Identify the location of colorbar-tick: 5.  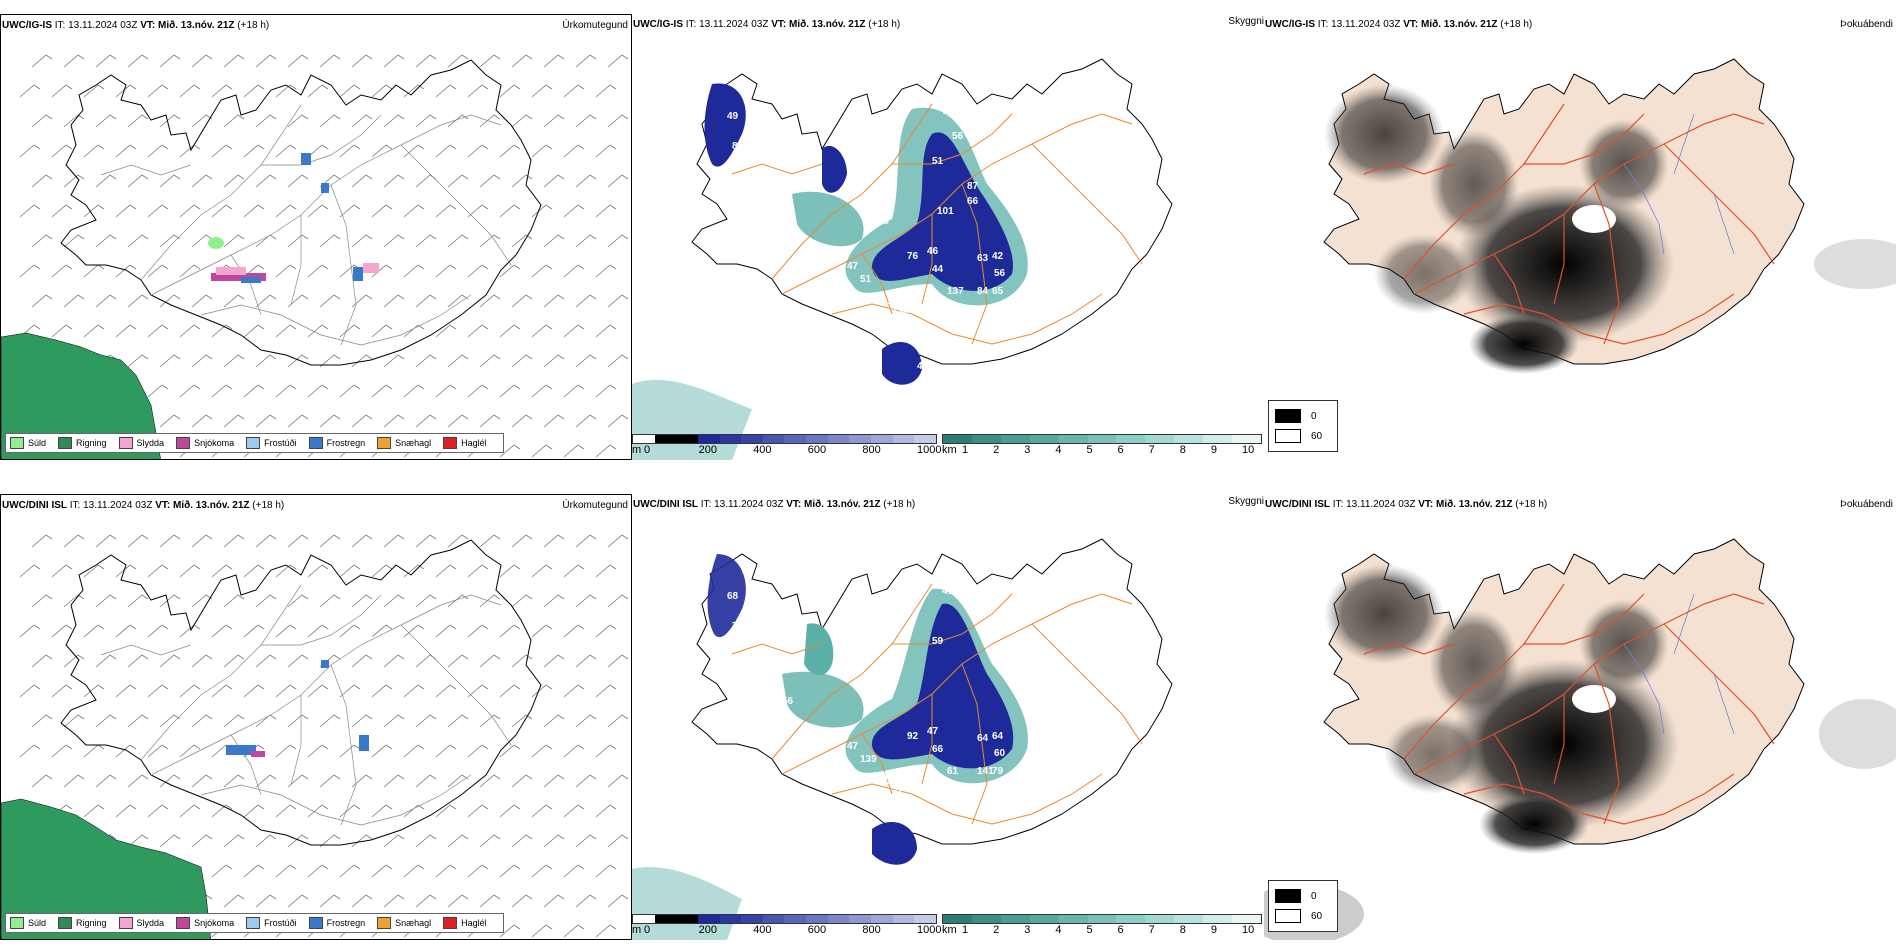
(1089, 450).